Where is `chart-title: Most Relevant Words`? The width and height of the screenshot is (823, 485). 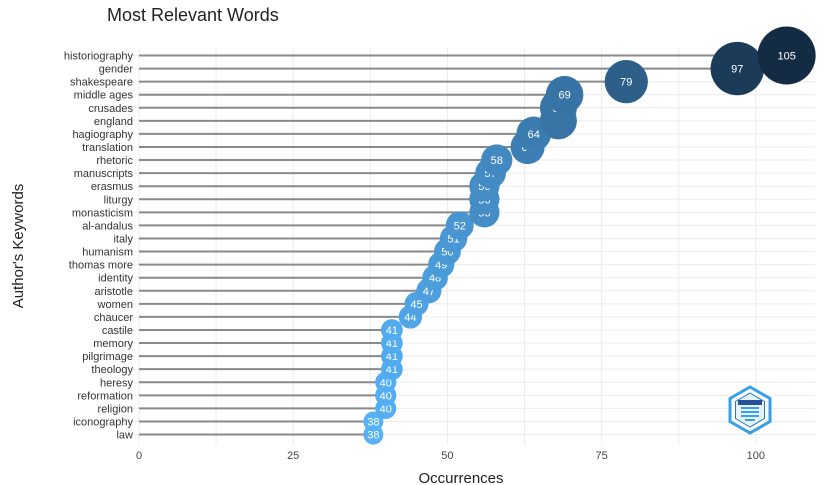
chart-title: Most Relevant Words is located at coordinates (193, 15).